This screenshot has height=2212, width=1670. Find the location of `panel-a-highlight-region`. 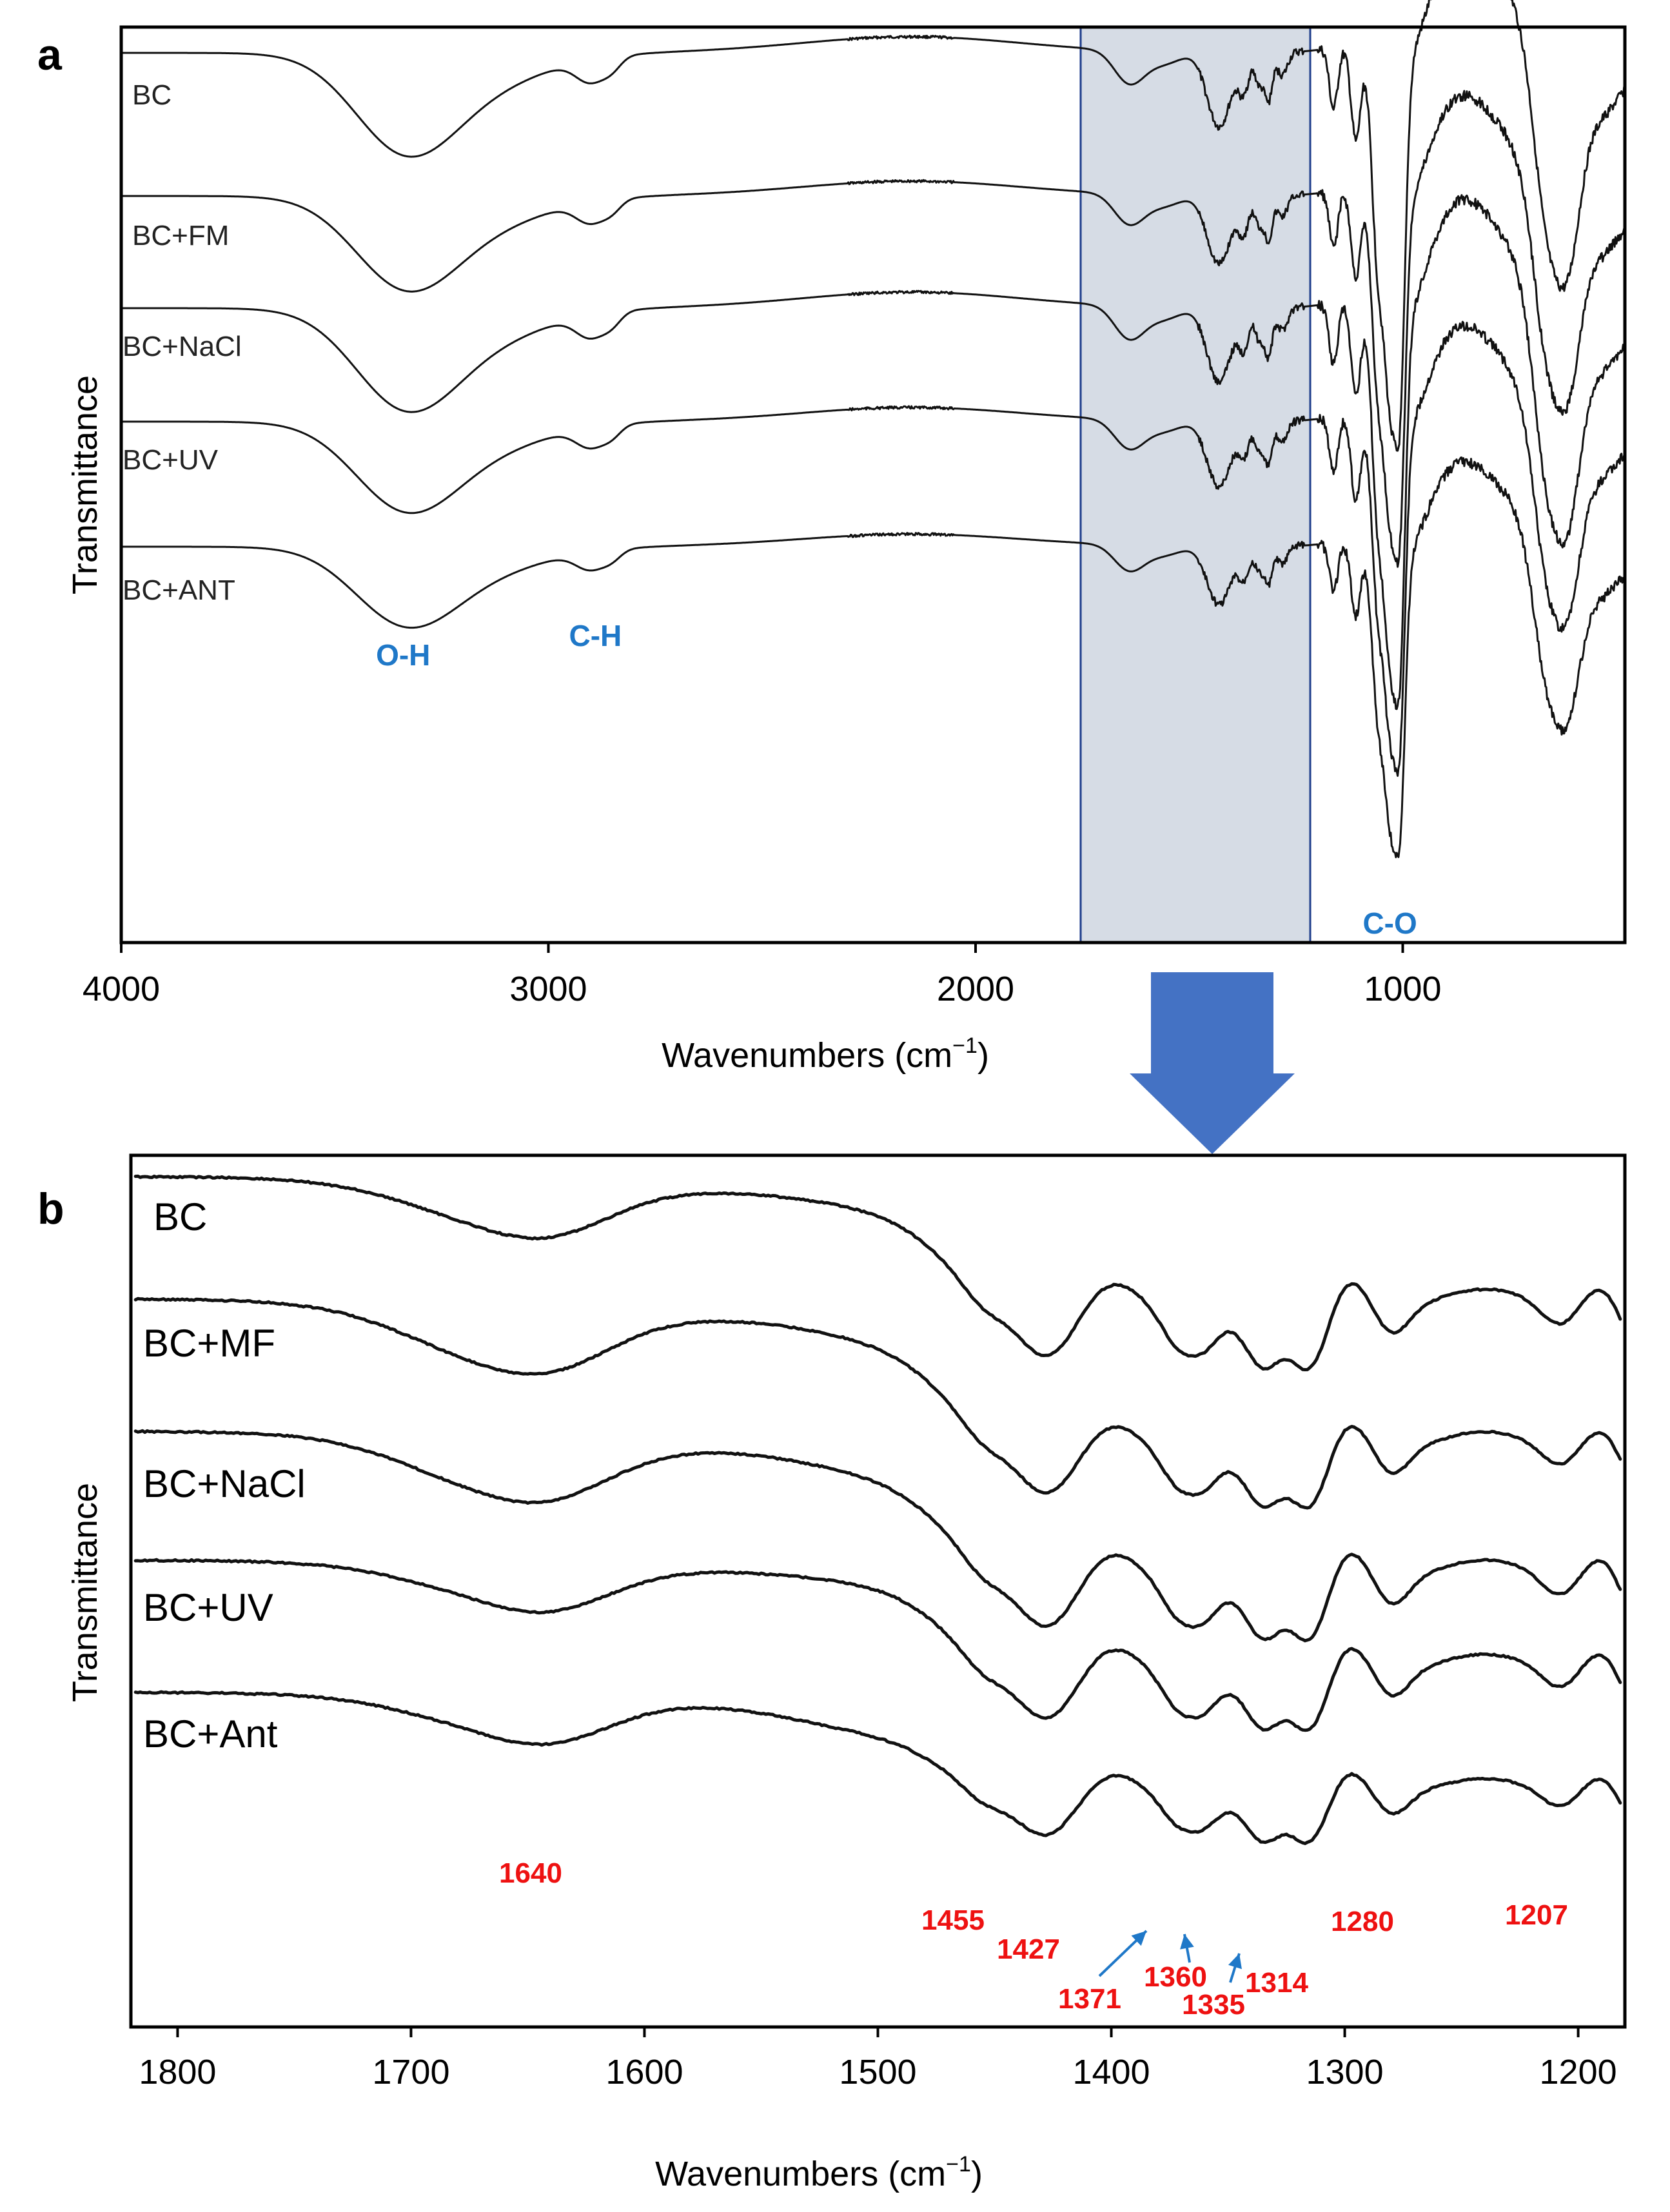

panel-a-highlight-region is located at coordinates (1195, 485).